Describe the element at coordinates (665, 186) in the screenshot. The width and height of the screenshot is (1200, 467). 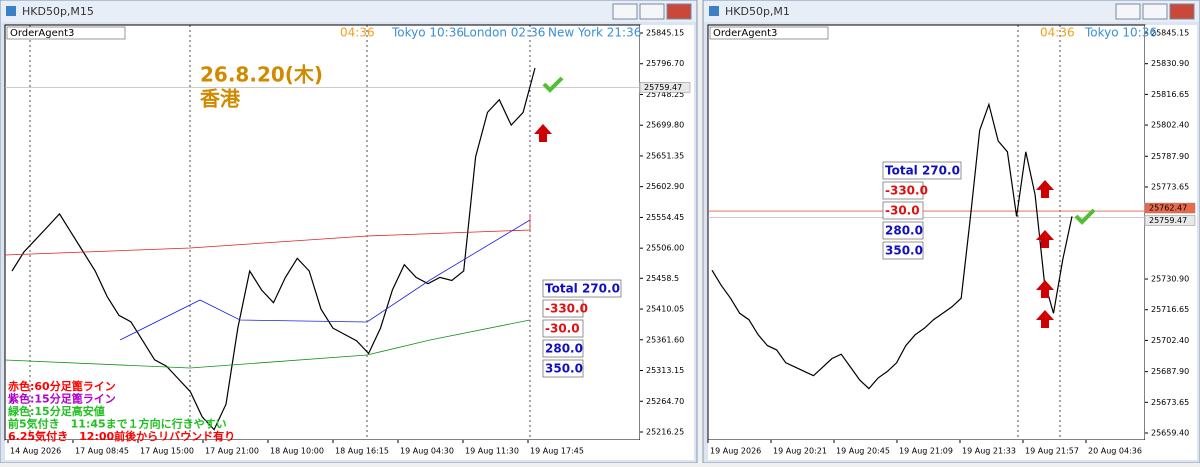
I see `y-tick-label: 25602.90` at that location.